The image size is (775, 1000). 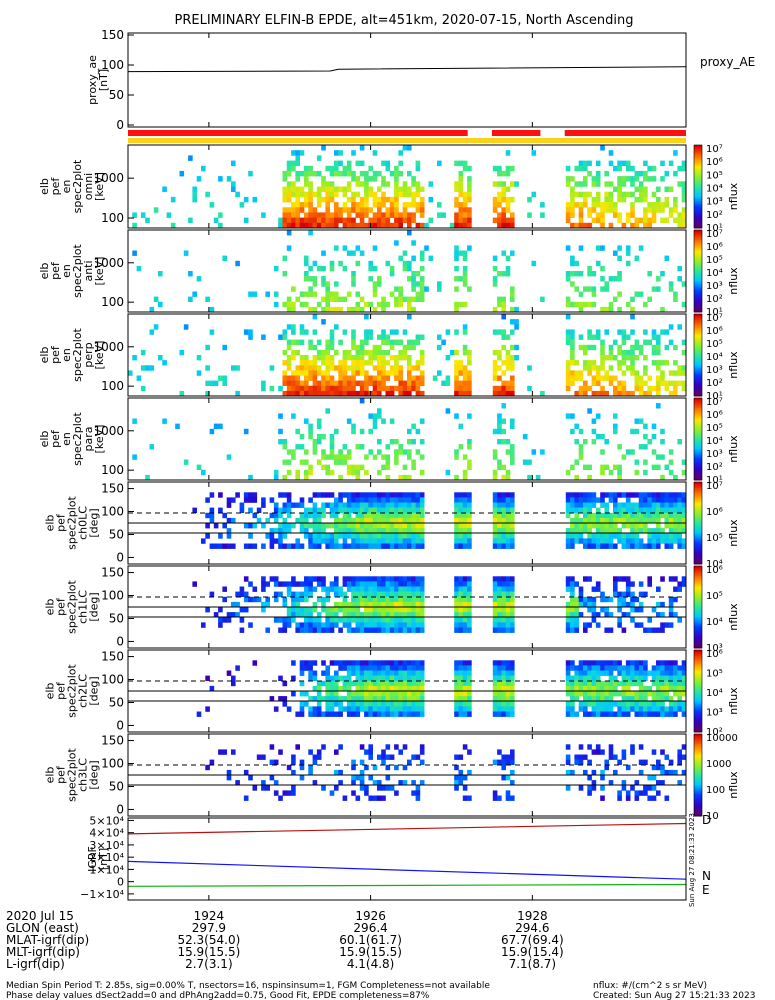 I want to click on colorbar-frame, so click(x=698, y=607).